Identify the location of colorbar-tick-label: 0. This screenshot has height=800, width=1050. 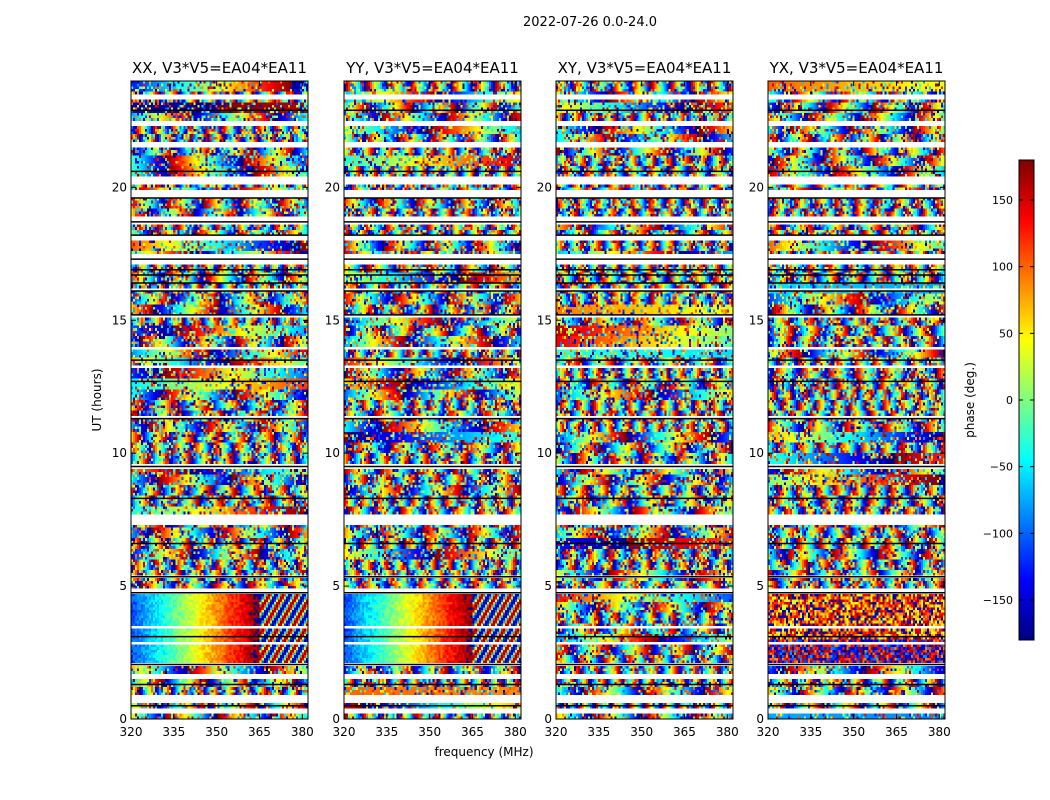
(1009, 400).